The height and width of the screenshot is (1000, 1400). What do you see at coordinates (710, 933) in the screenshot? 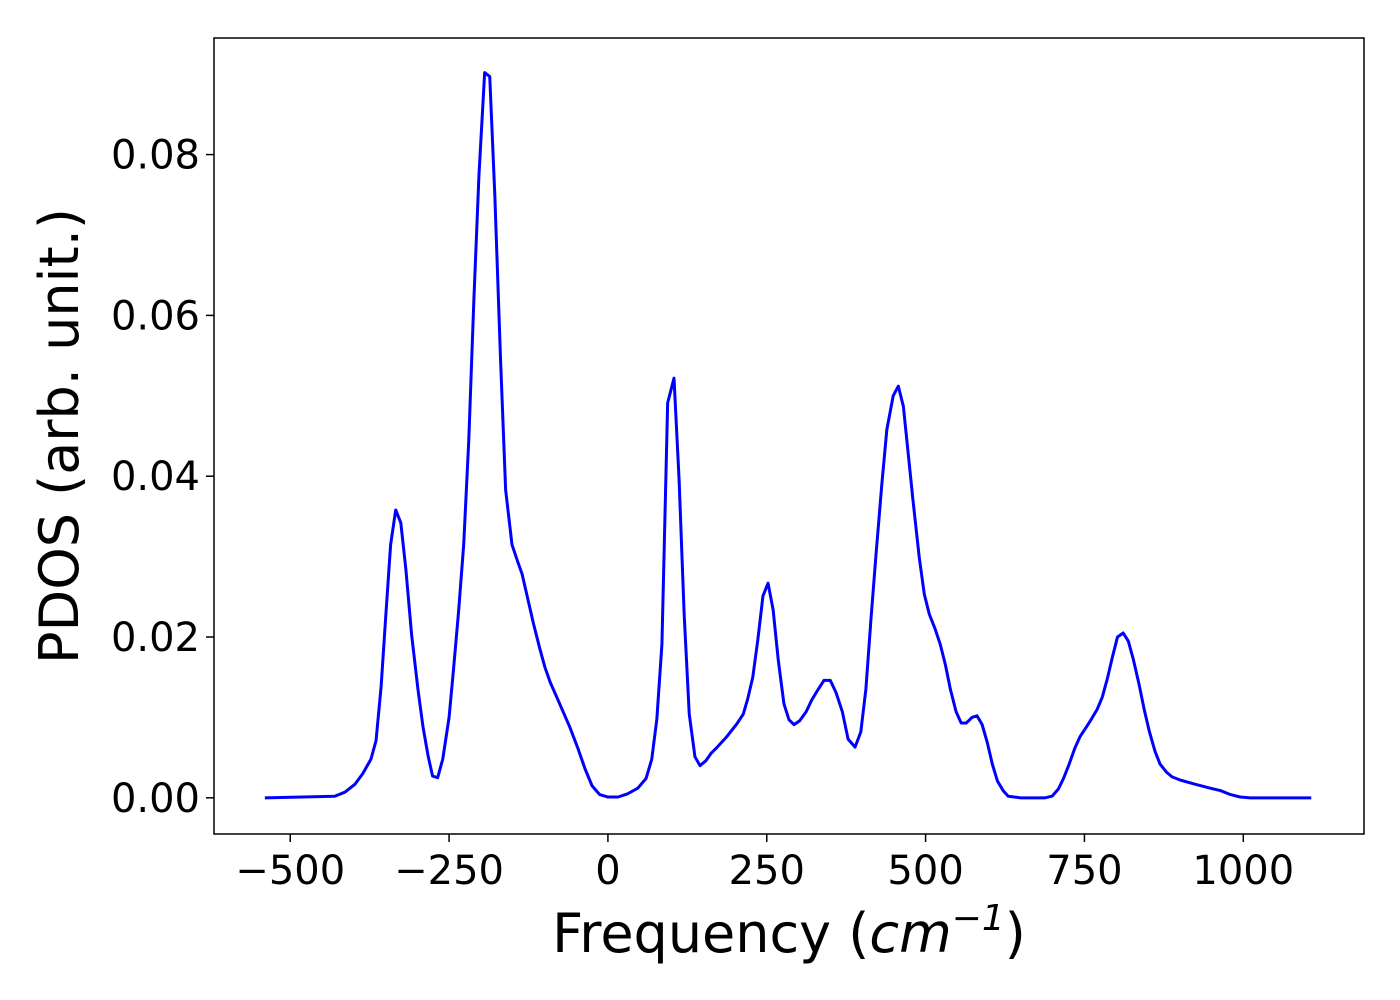
I see `x-label-text: Frequency (` at bounding box center [710, 933].